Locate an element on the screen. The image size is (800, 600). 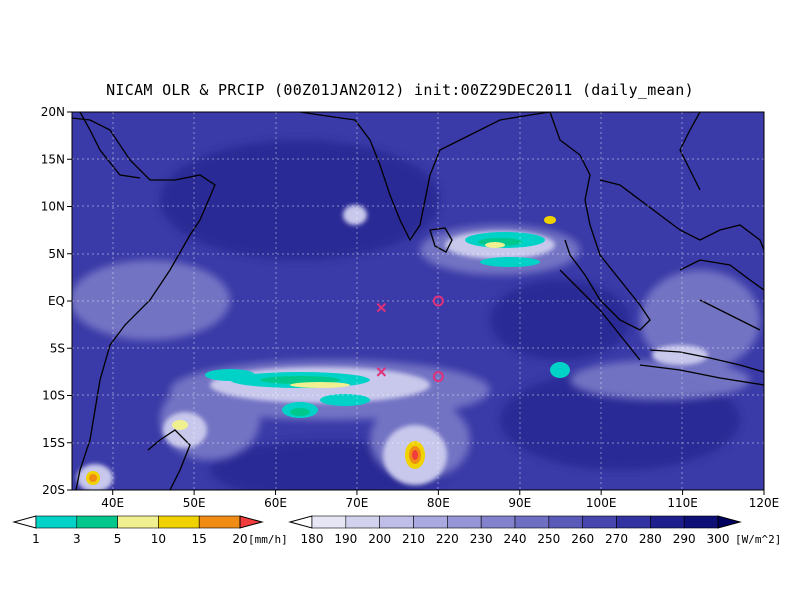
colorbar-unit: [mm/h] is located at coordinates (268, 539).